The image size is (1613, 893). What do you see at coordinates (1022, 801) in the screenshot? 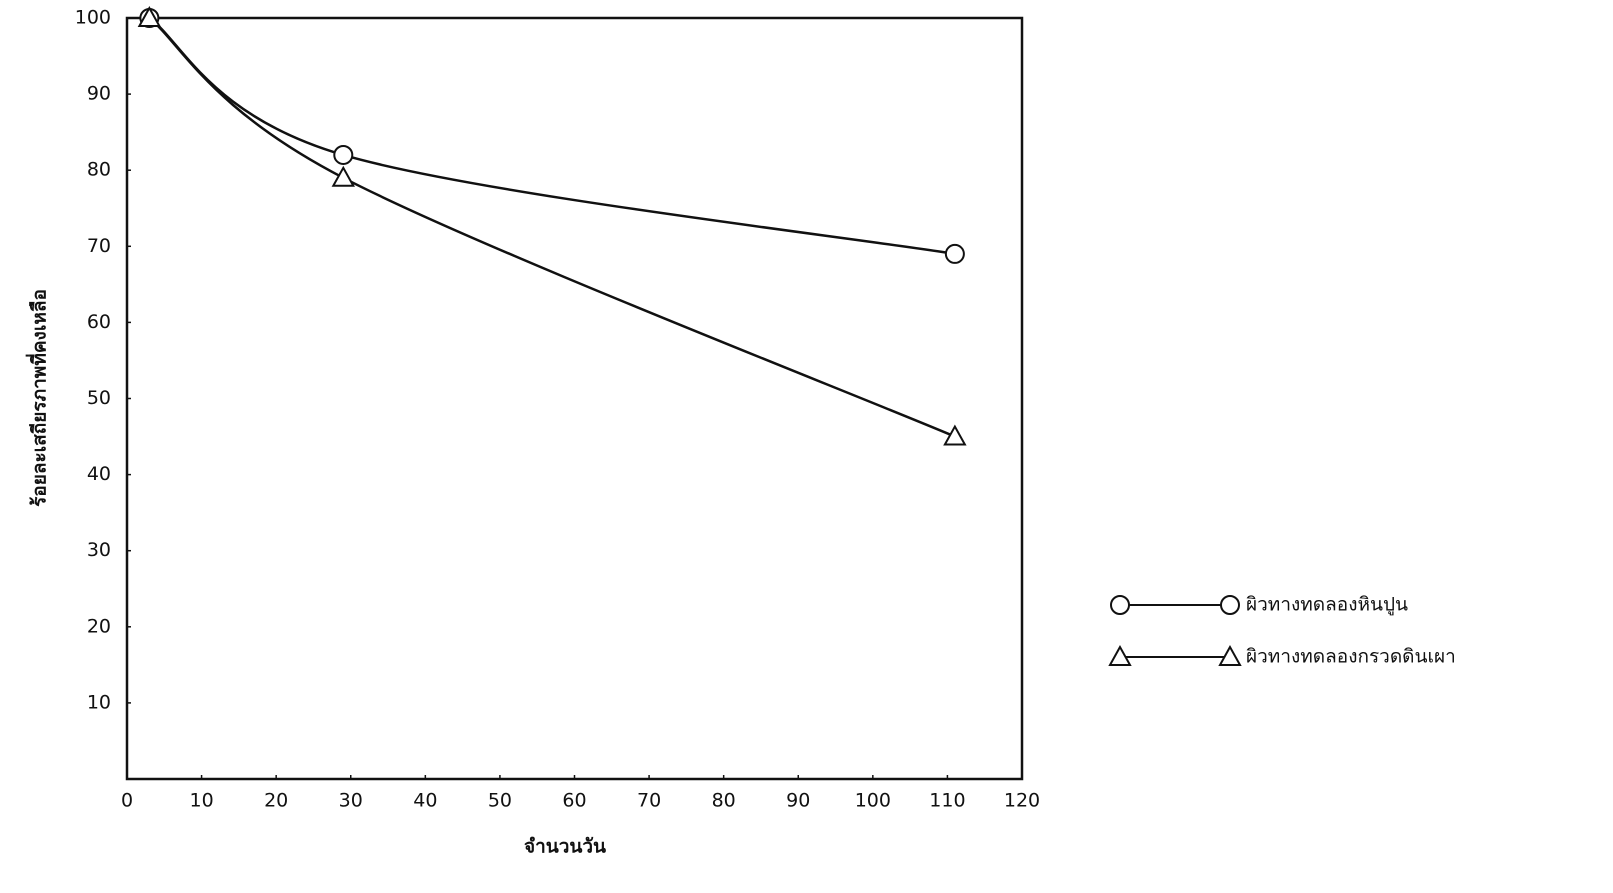
I see `x-tick-label: 120` at bounding box center [1022, 801].